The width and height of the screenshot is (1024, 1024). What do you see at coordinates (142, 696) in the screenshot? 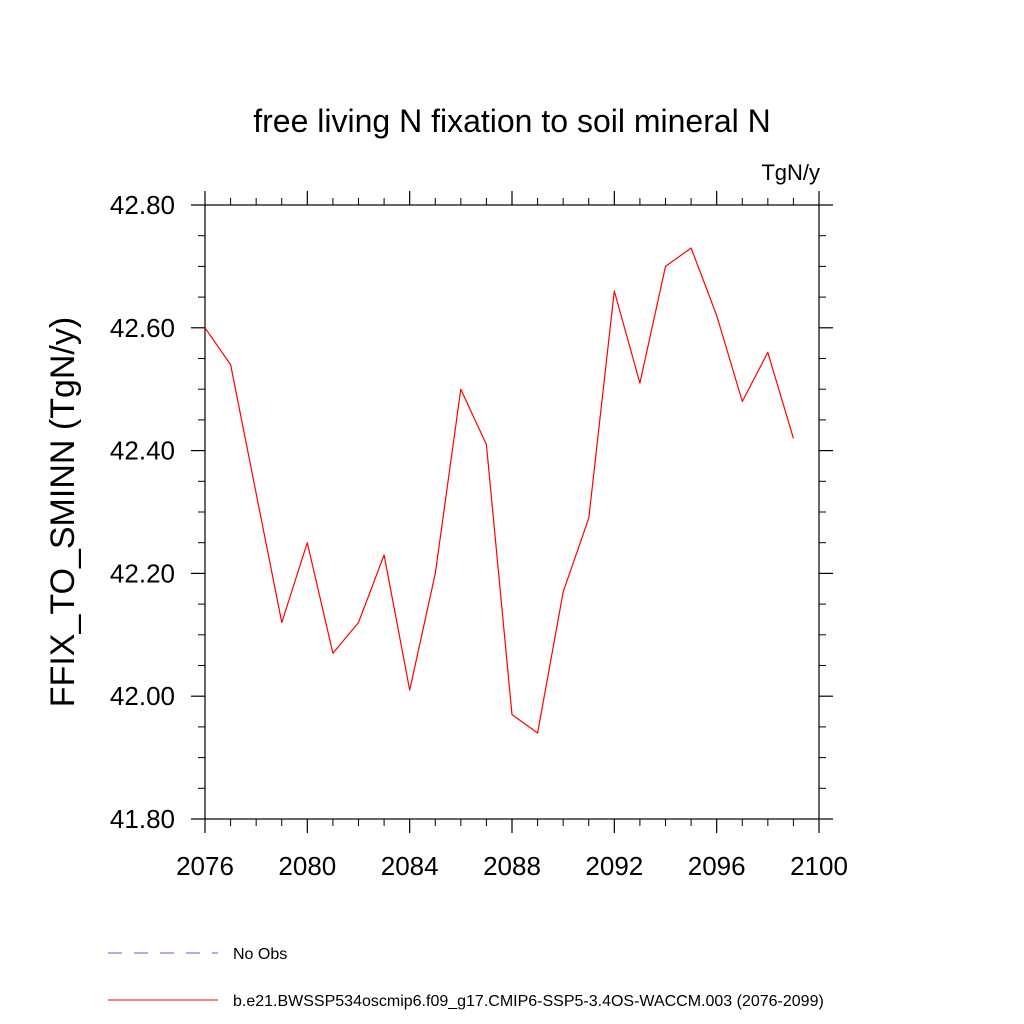
I see `y-tick-label: 42.00` at bounding box center [142, 696].